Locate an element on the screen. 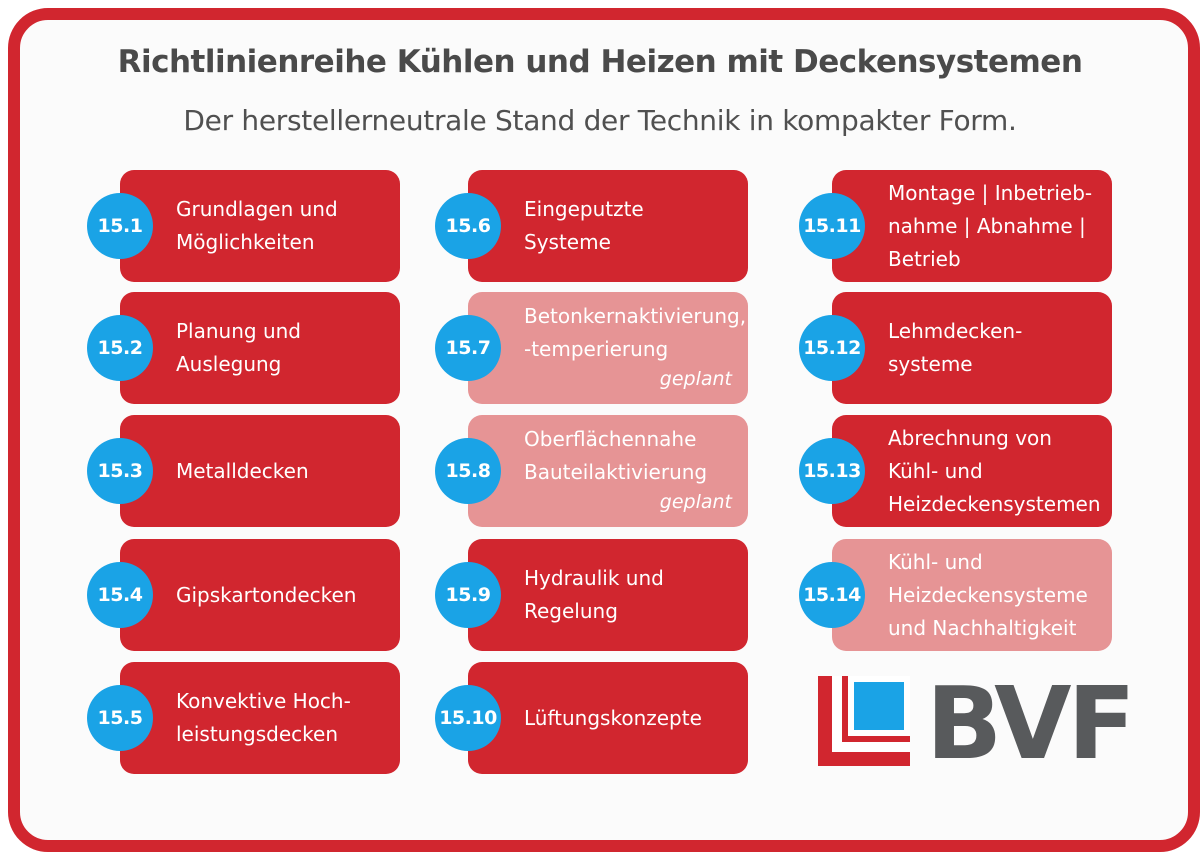  guideline-number-badge: 15.6 is located at coordinates (468, 226).